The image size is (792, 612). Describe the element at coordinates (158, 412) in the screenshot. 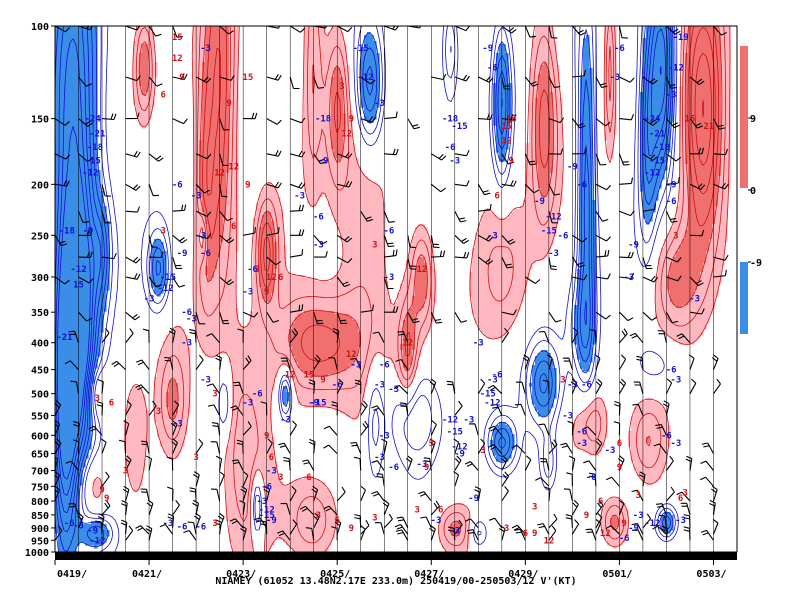

I see `contour-label: 3` at that location.